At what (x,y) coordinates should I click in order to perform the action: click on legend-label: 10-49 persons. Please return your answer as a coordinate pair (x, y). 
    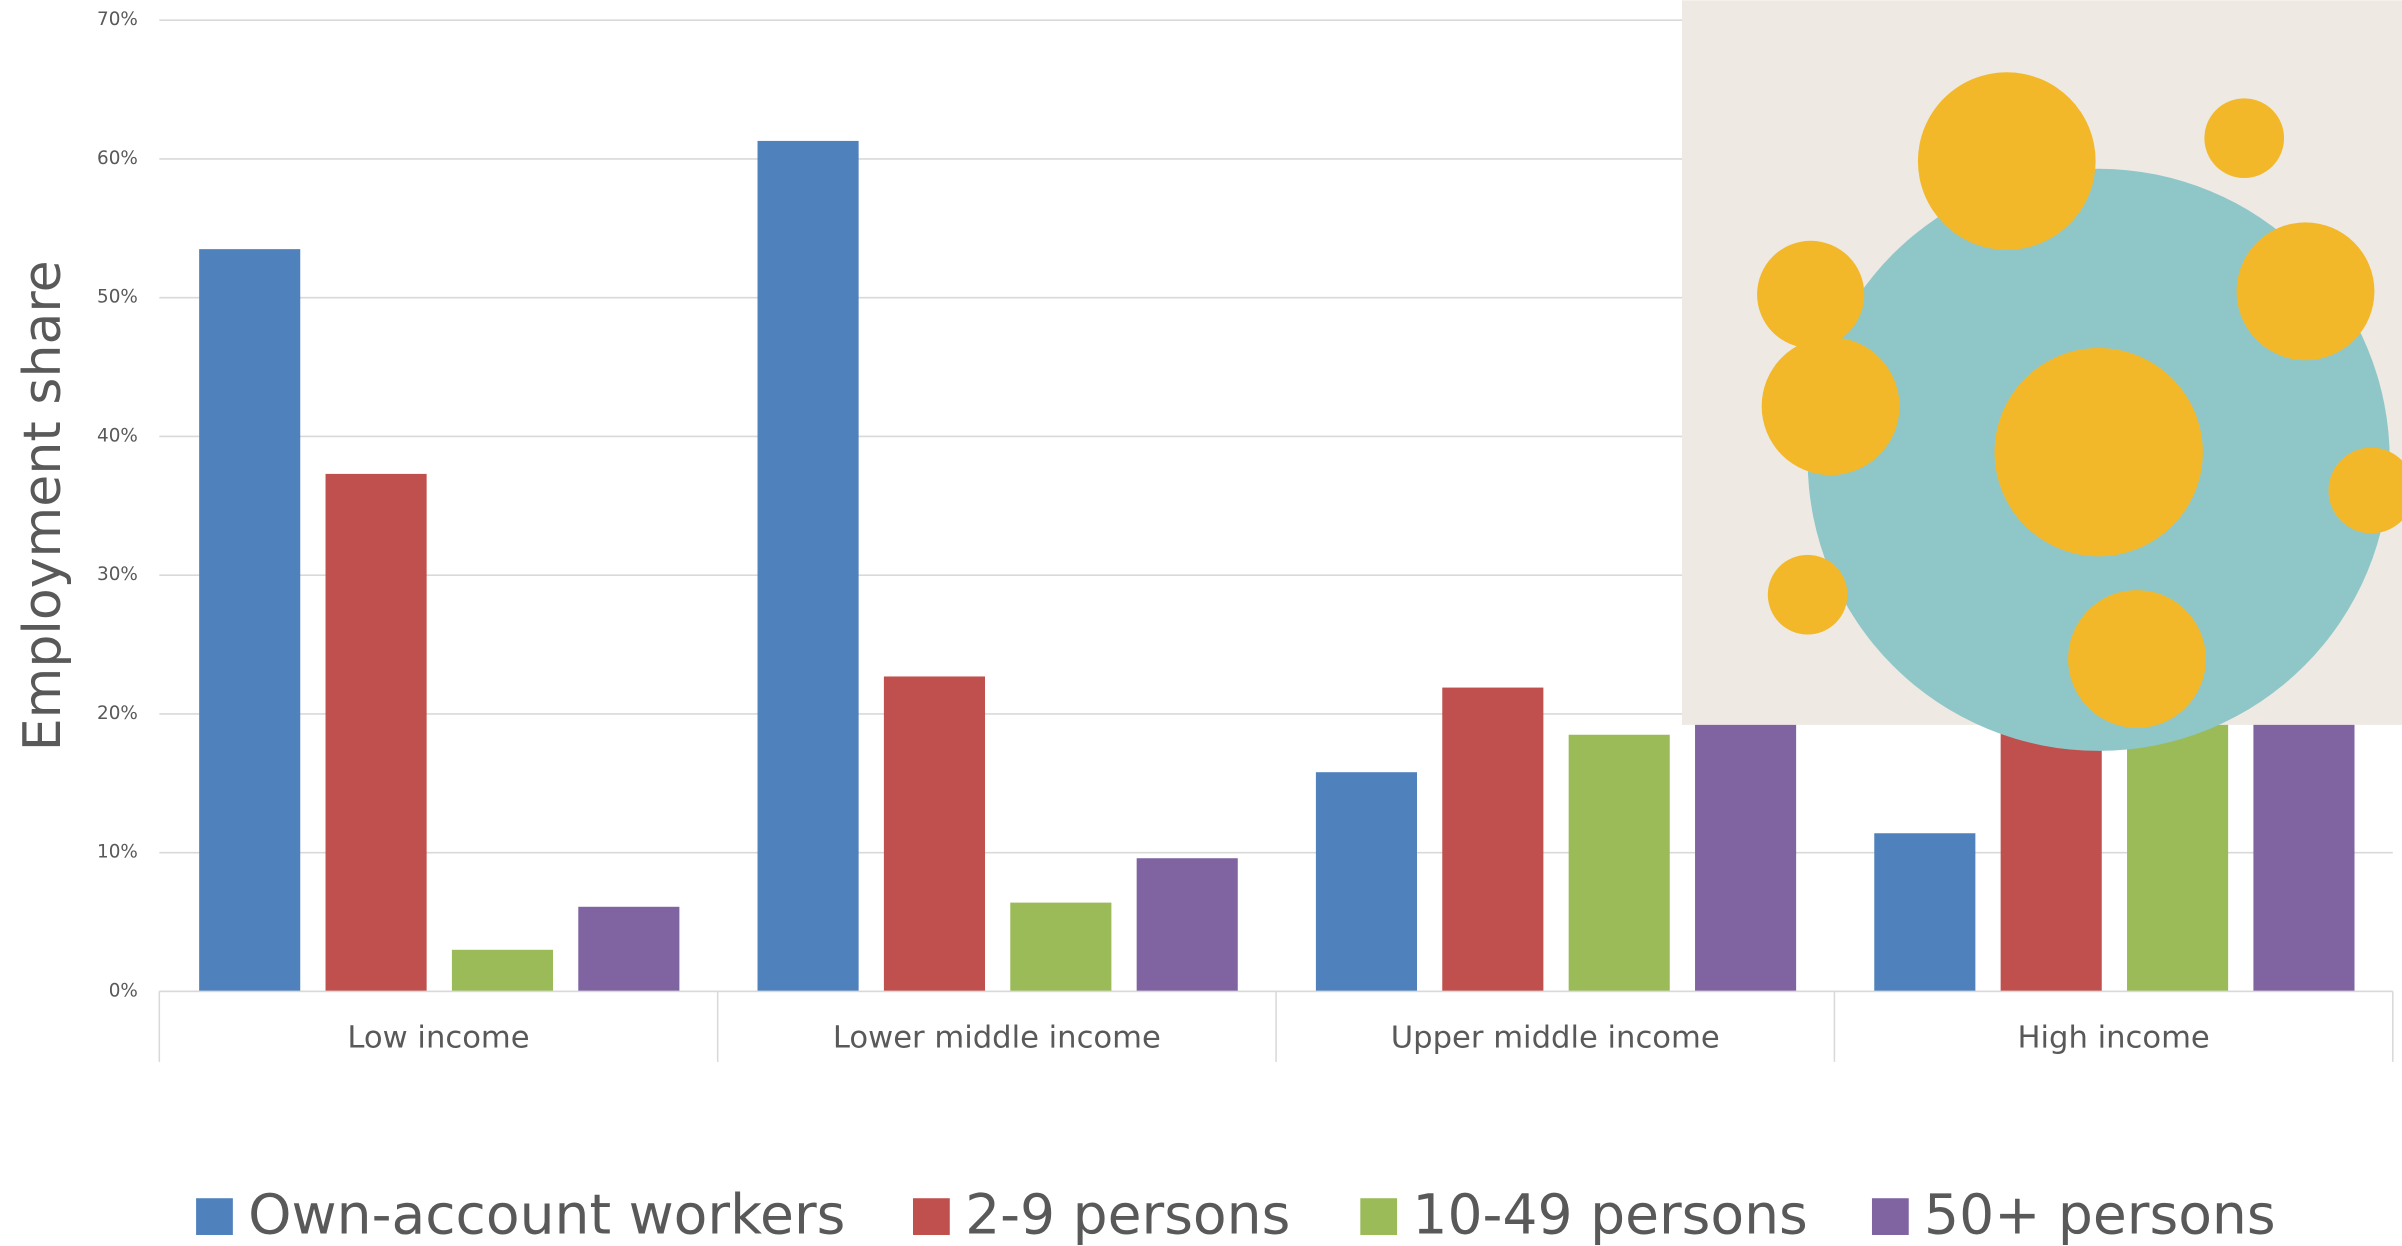
    Looking at the image, I should click on (1609, 1214).